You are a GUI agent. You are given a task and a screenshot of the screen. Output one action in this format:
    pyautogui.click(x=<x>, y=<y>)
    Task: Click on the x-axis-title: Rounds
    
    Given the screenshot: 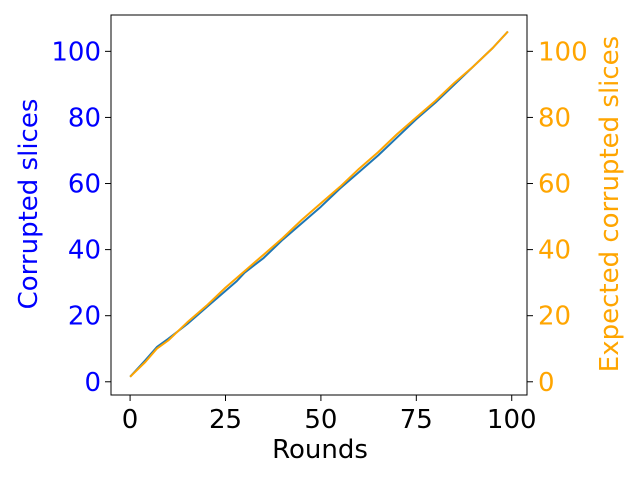 What is the action you would take?
    pyautogui.click(x=320, y=450)
    